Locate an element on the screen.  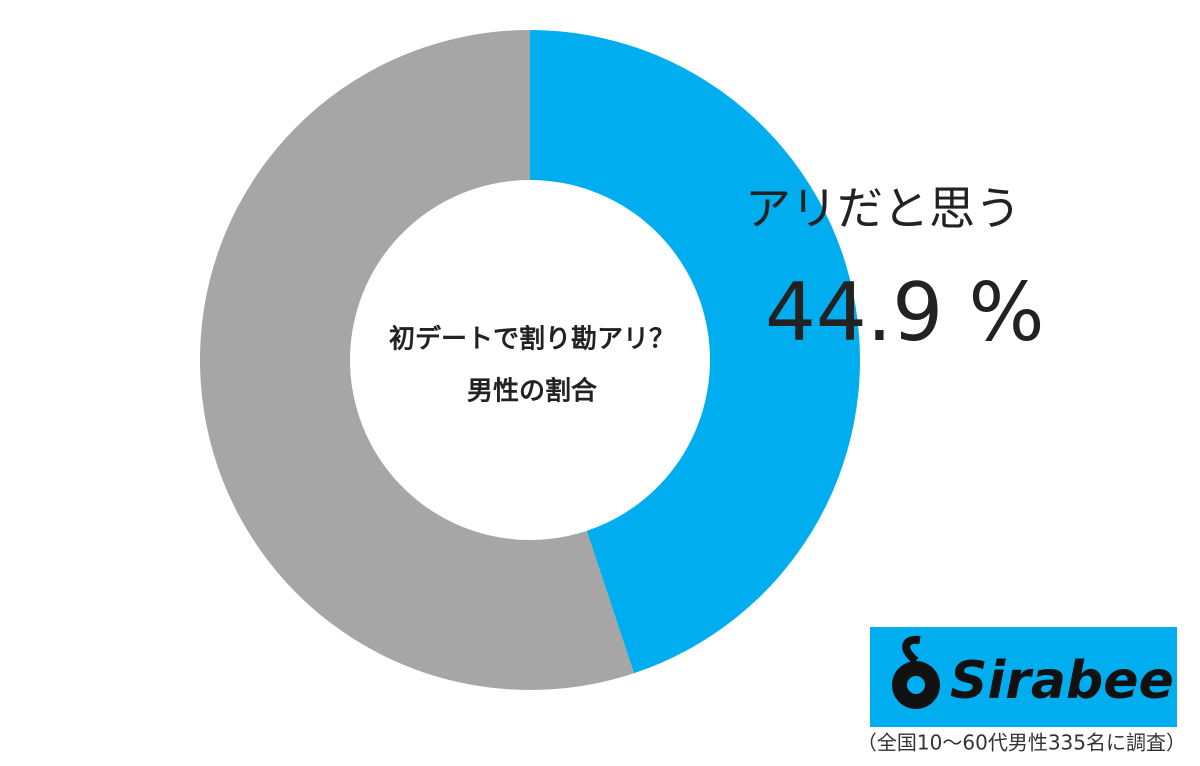
value-label: 44.9 % is located at coordinates (905, 312).